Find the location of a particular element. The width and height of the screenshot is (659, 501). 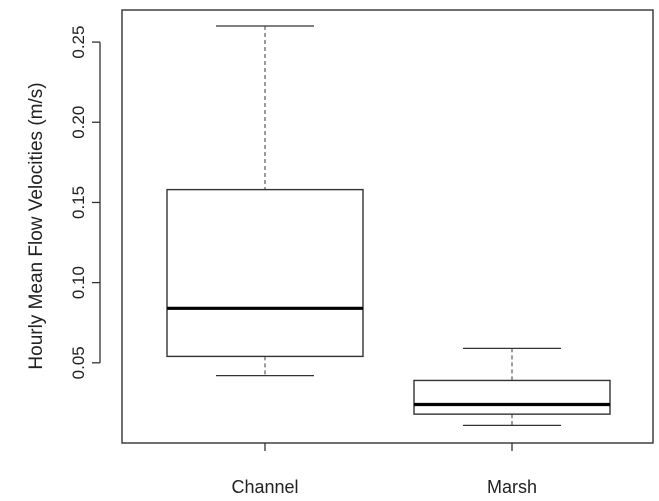

y-tick-label: 0.10 is located at coordinates (78, 282).